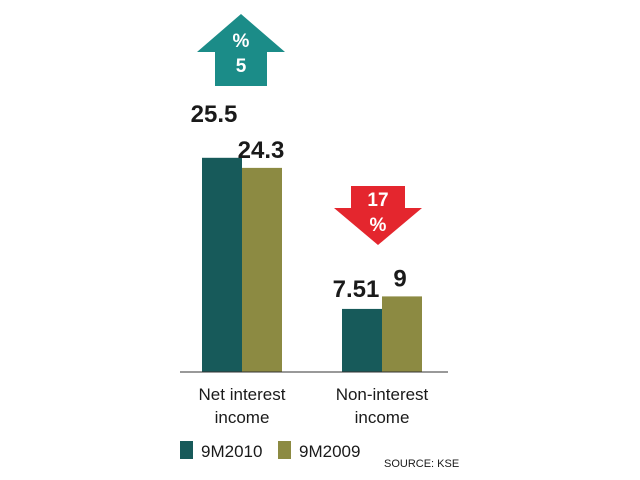 The image size is (640, 480). I want to click on bar-9m2009-cat1, so click(402, 334).